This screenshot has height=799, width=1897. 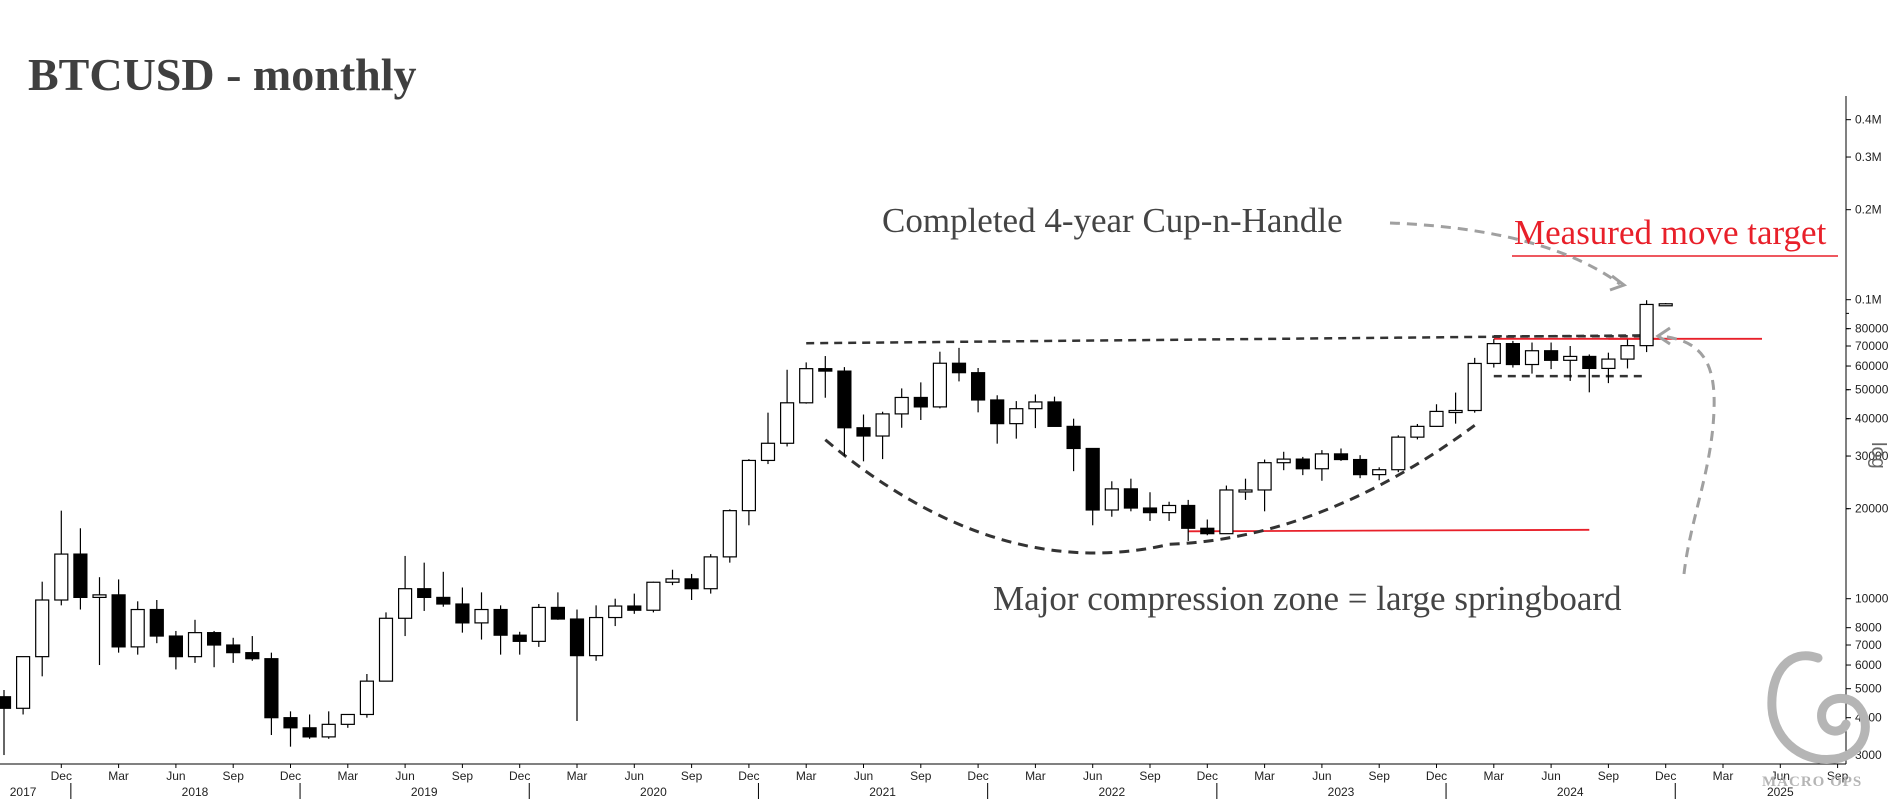 I want to click on x-year-label: 2020, so click(x=653, y=792).